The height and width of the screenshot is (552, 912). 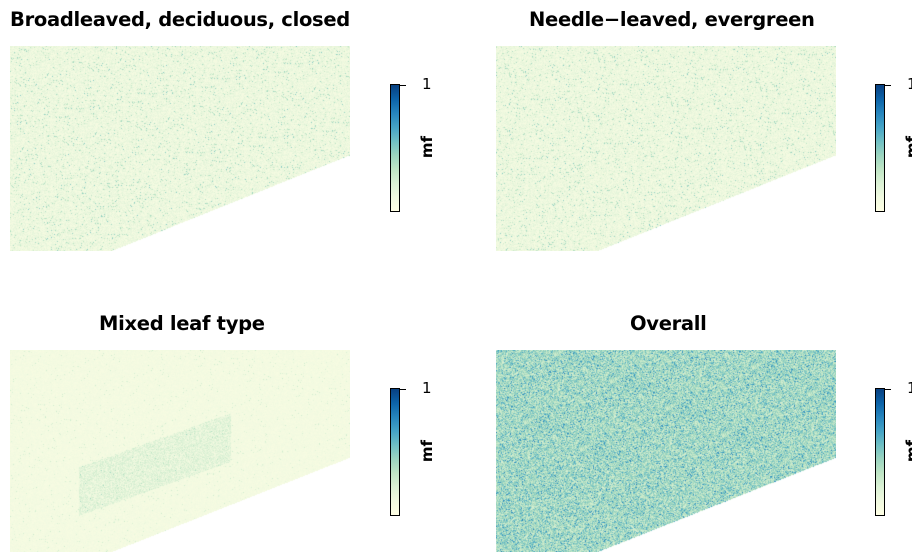 I want to click on colorbar-needleleaved, so click(x=880, y=148).